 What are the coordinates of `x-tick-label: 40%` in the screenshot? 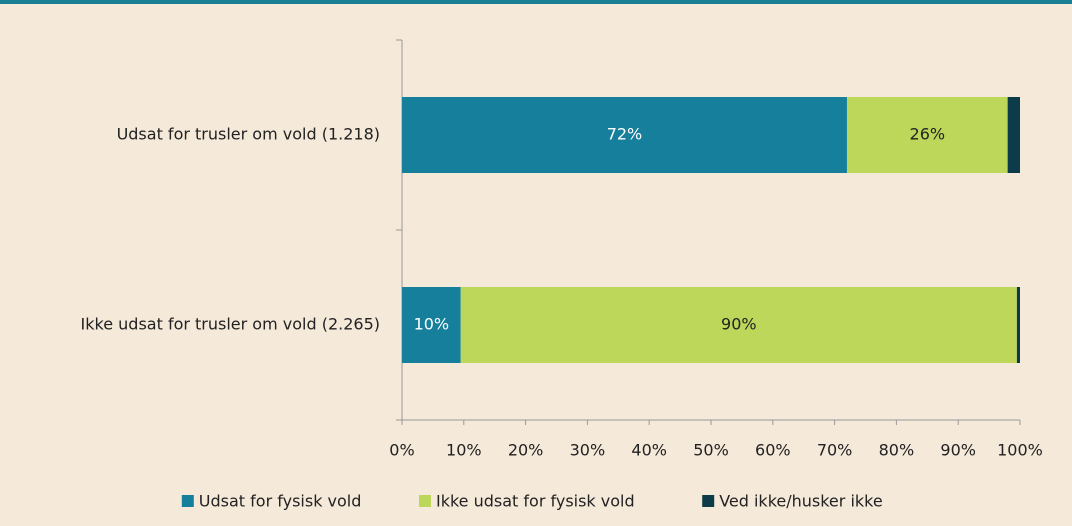 It's located at (649, 450).